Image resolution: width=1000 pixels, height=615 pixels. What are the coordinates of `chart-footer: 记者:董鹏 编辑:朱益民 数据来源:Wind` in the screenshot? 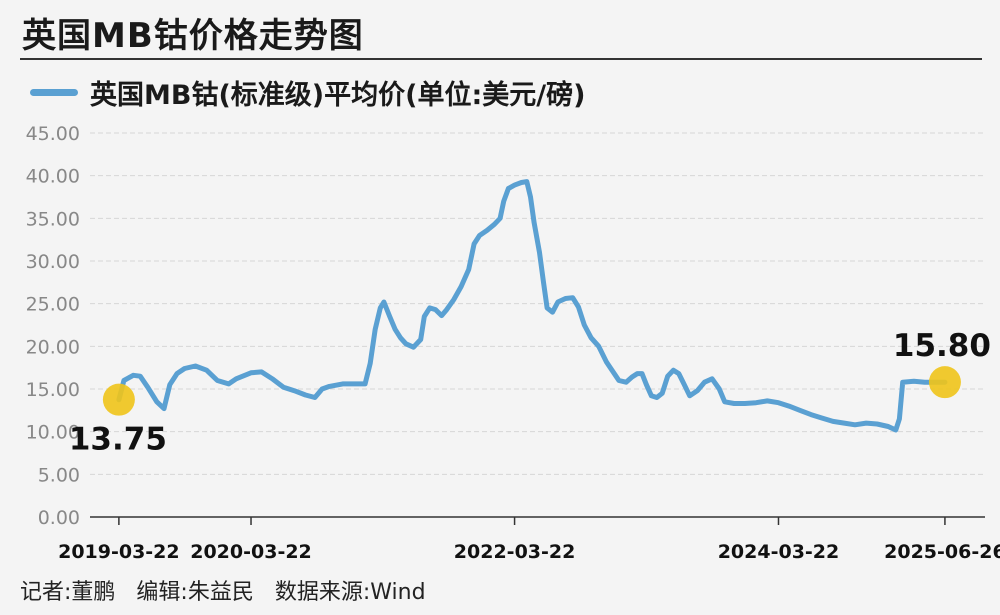 It's located at (230, 590).